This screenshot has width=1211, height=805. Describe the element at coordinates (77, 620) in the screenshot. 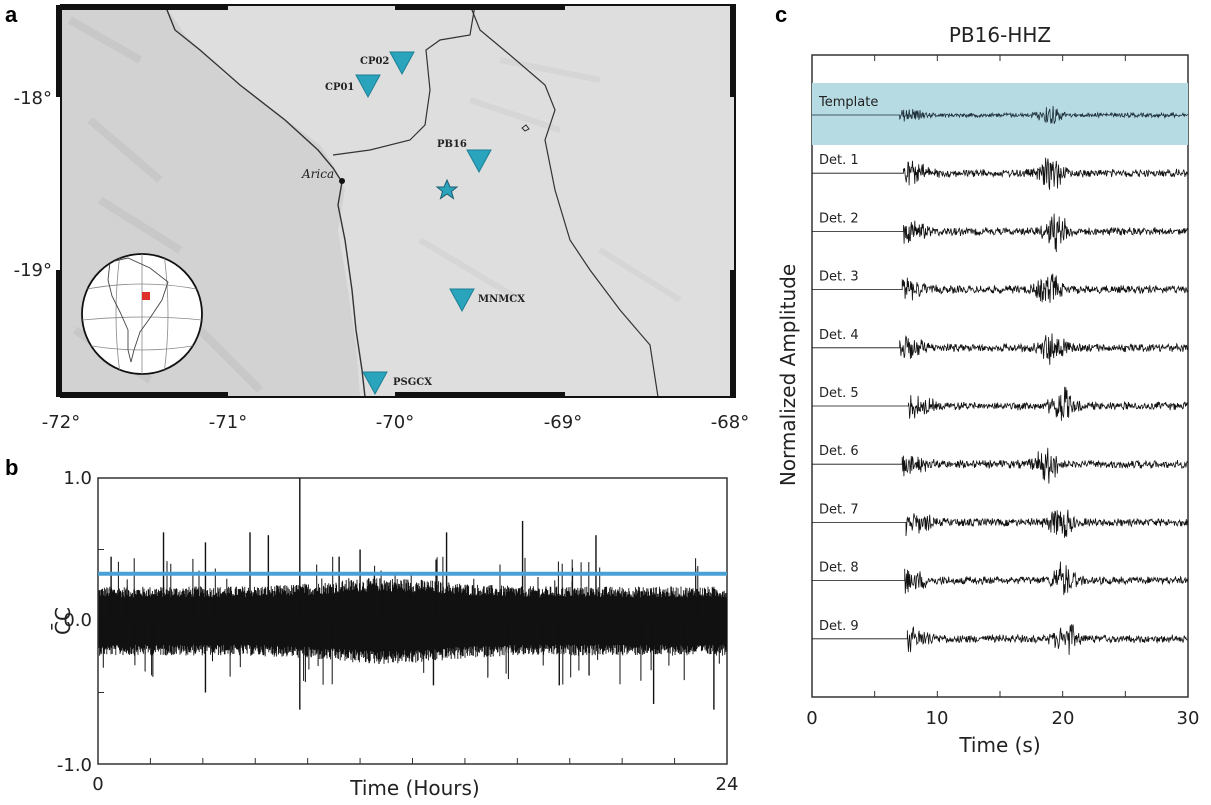

I see `y-tick-mid: 0.0` at that location.